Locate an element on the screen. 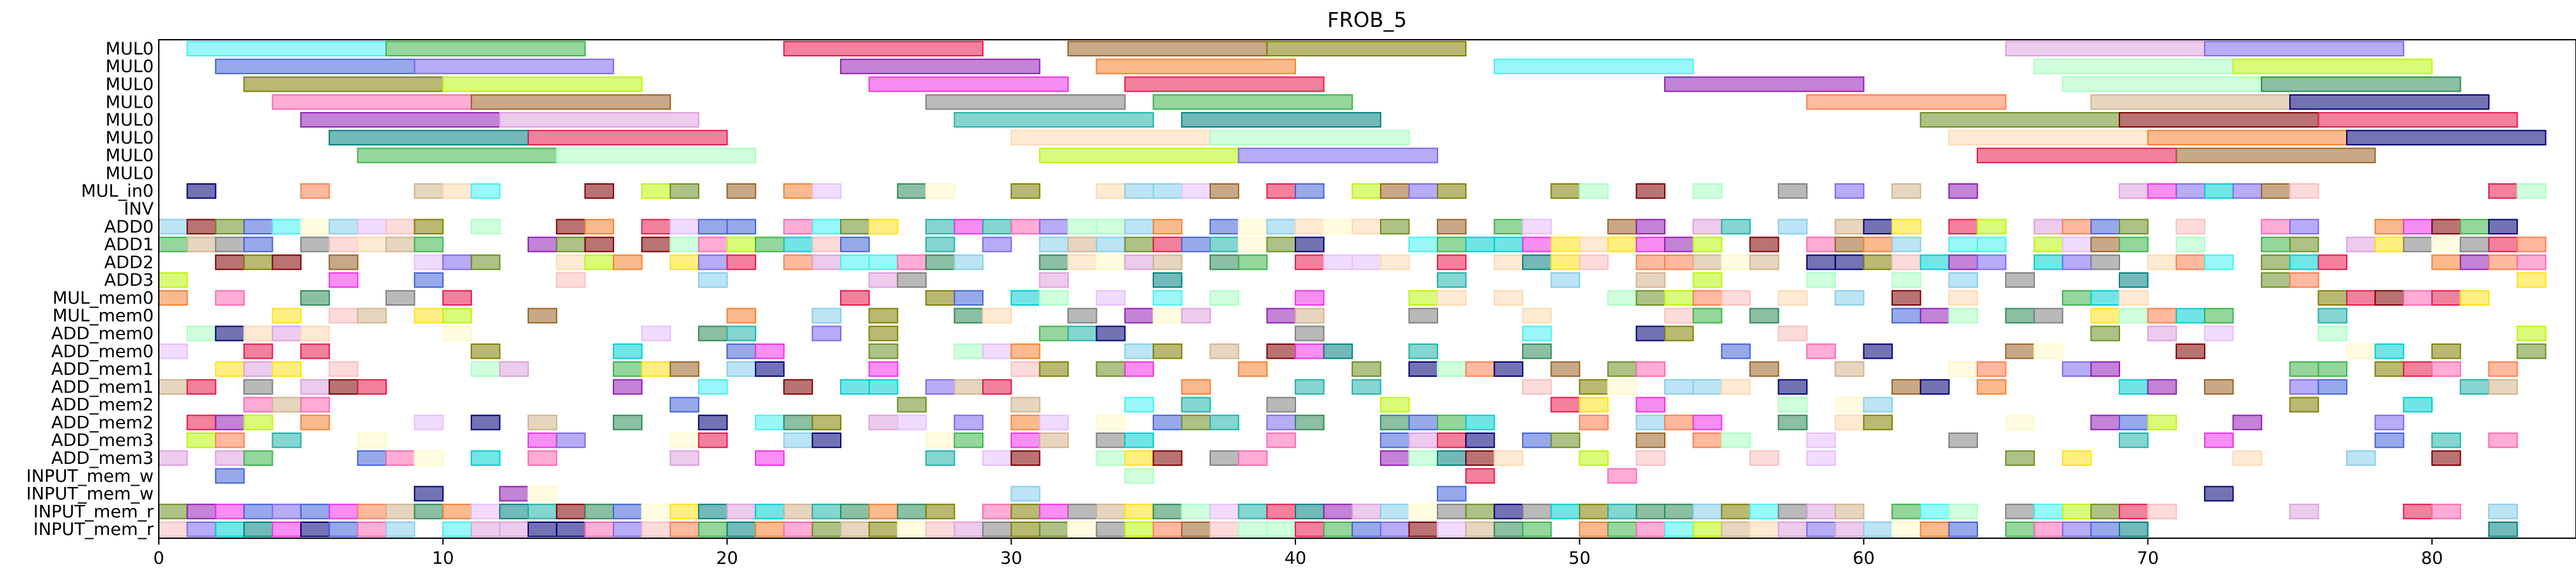 The width and height of the screenshot is (2576, 576). row-label: ADD0 is located at coordinates (129, 227).